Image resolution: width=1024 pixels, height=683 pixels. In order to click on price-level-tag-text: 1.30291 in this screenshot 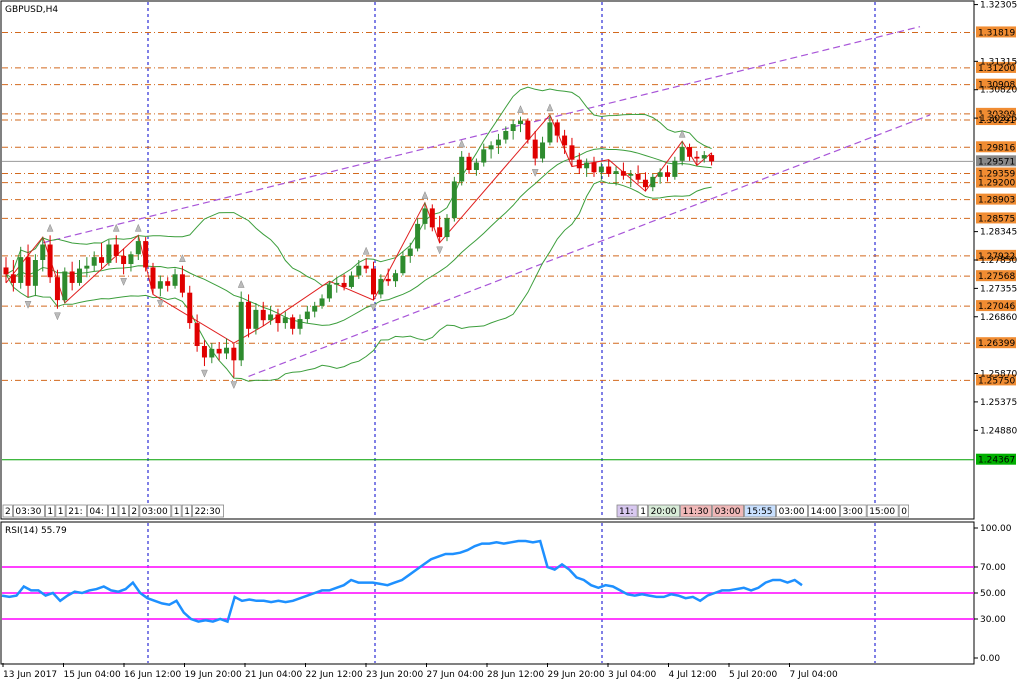, I will do `click(996, 121)`.